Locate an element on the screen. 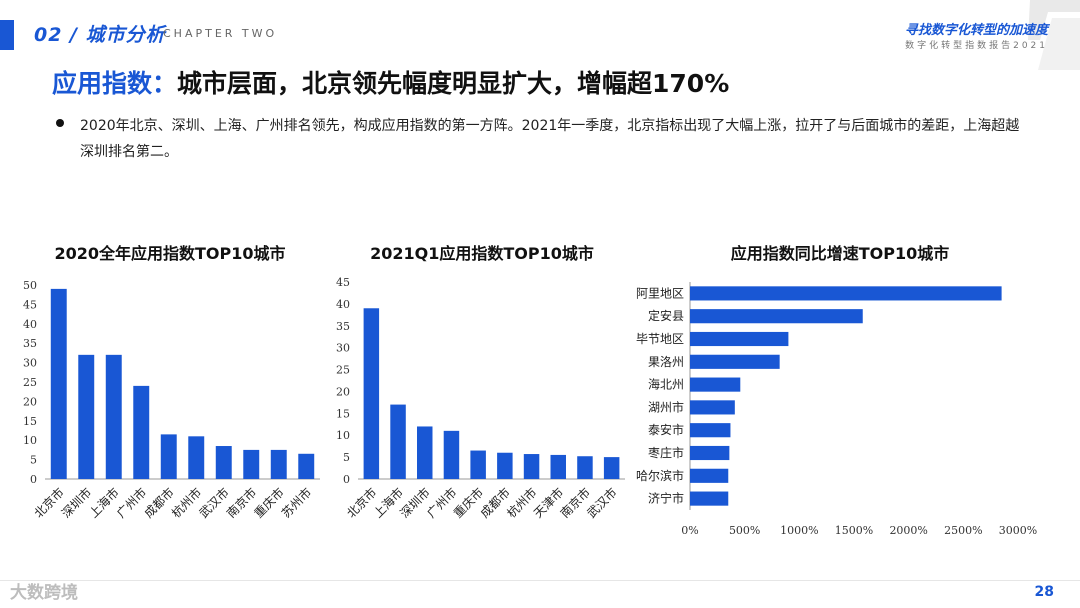  chart2-y-tick: 40 is located at coordinates (343, 304).